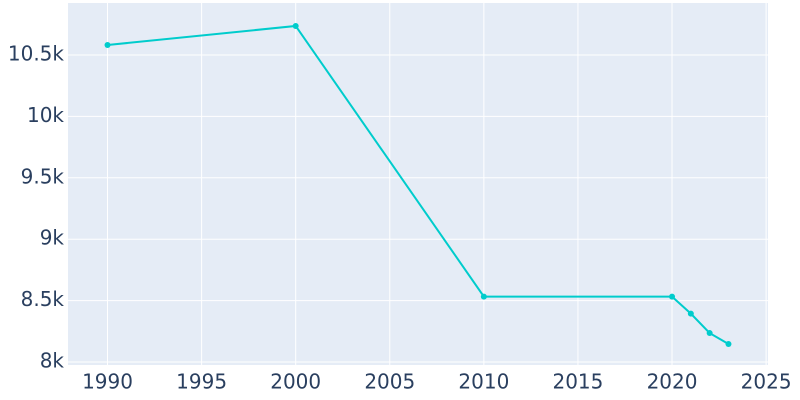  Describe the element at coordinates (389, 382) in the screenshot. I see `x-tick-label: 2005` at that location.